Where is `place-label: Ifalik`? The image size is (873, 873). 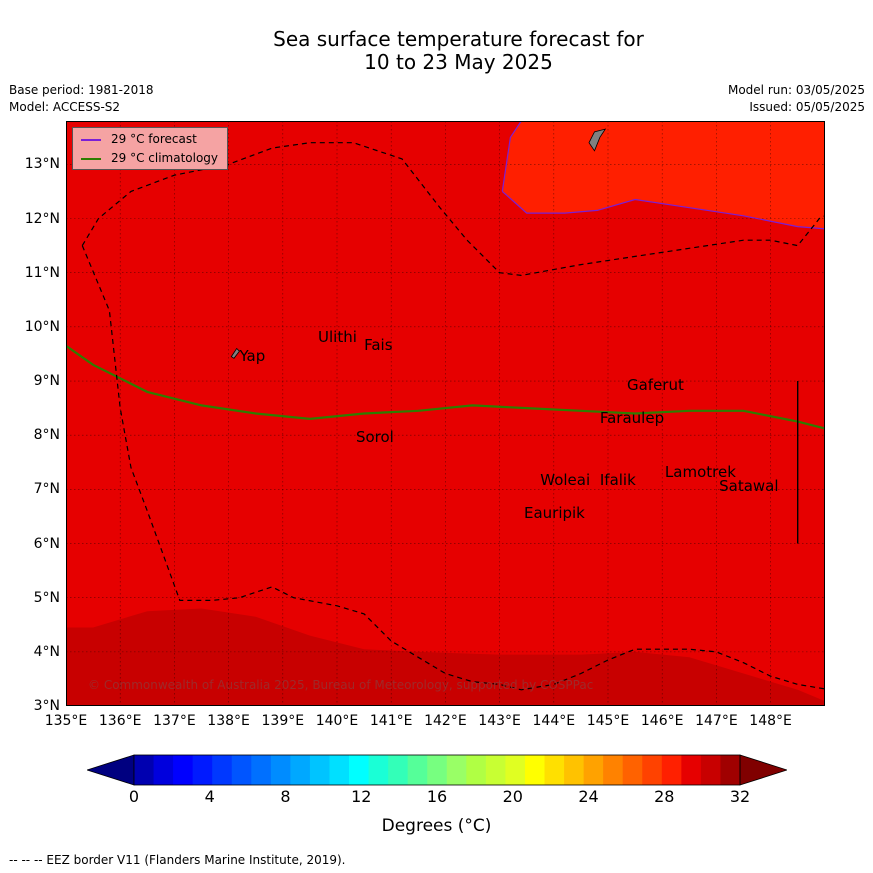 place-label: Ifalik is located at coordinates (617, 480).